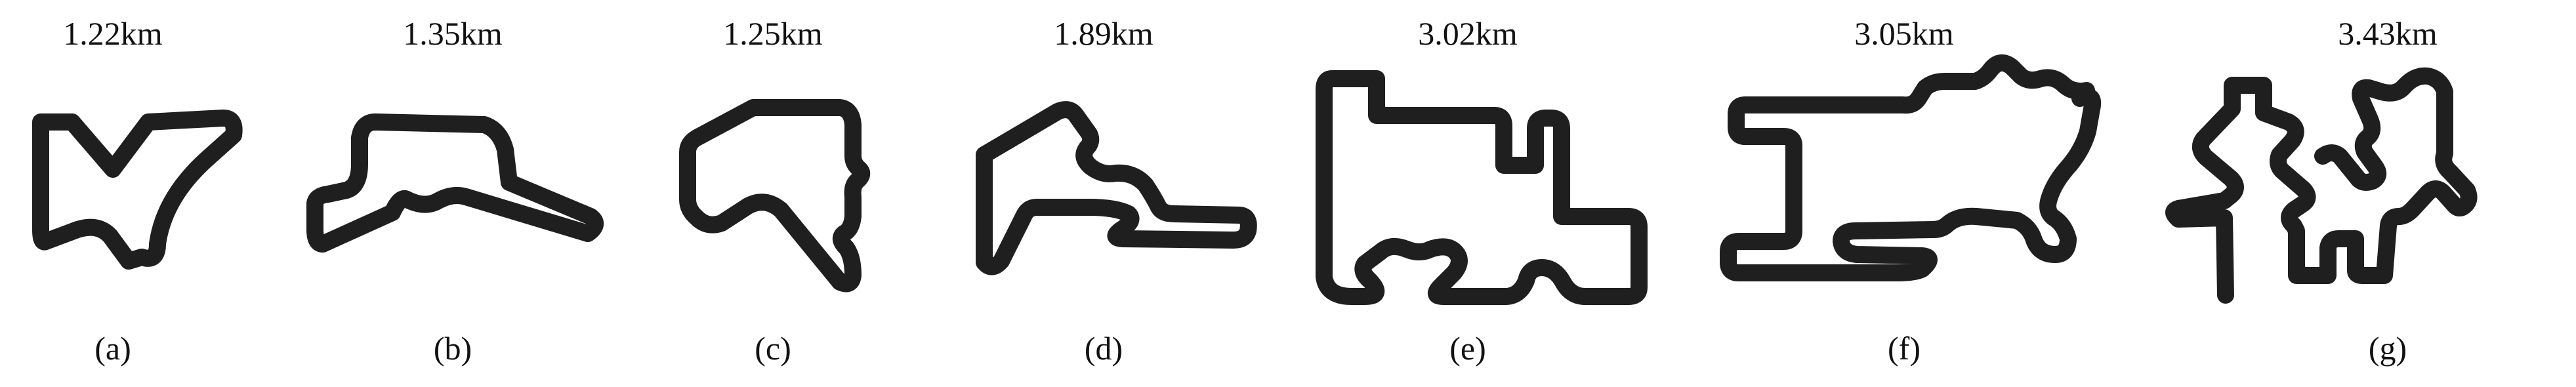 This screenshot has width=2576, height=387. I want to click on panel-b-caption: (b), so click(453, 348).